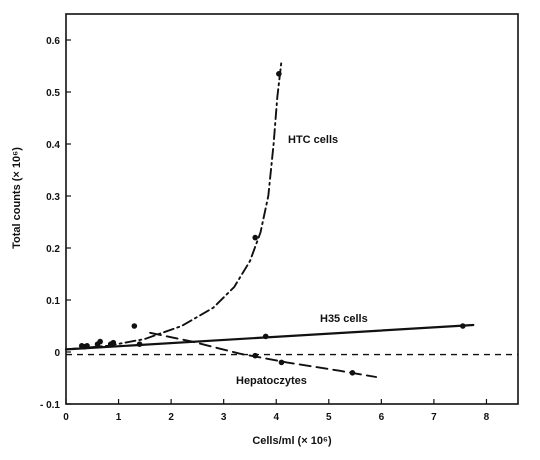  What do you see at coordinates (119, 417) in the screenshot?
I see `x-tick-label: 1` at bounding box center [119, 417].